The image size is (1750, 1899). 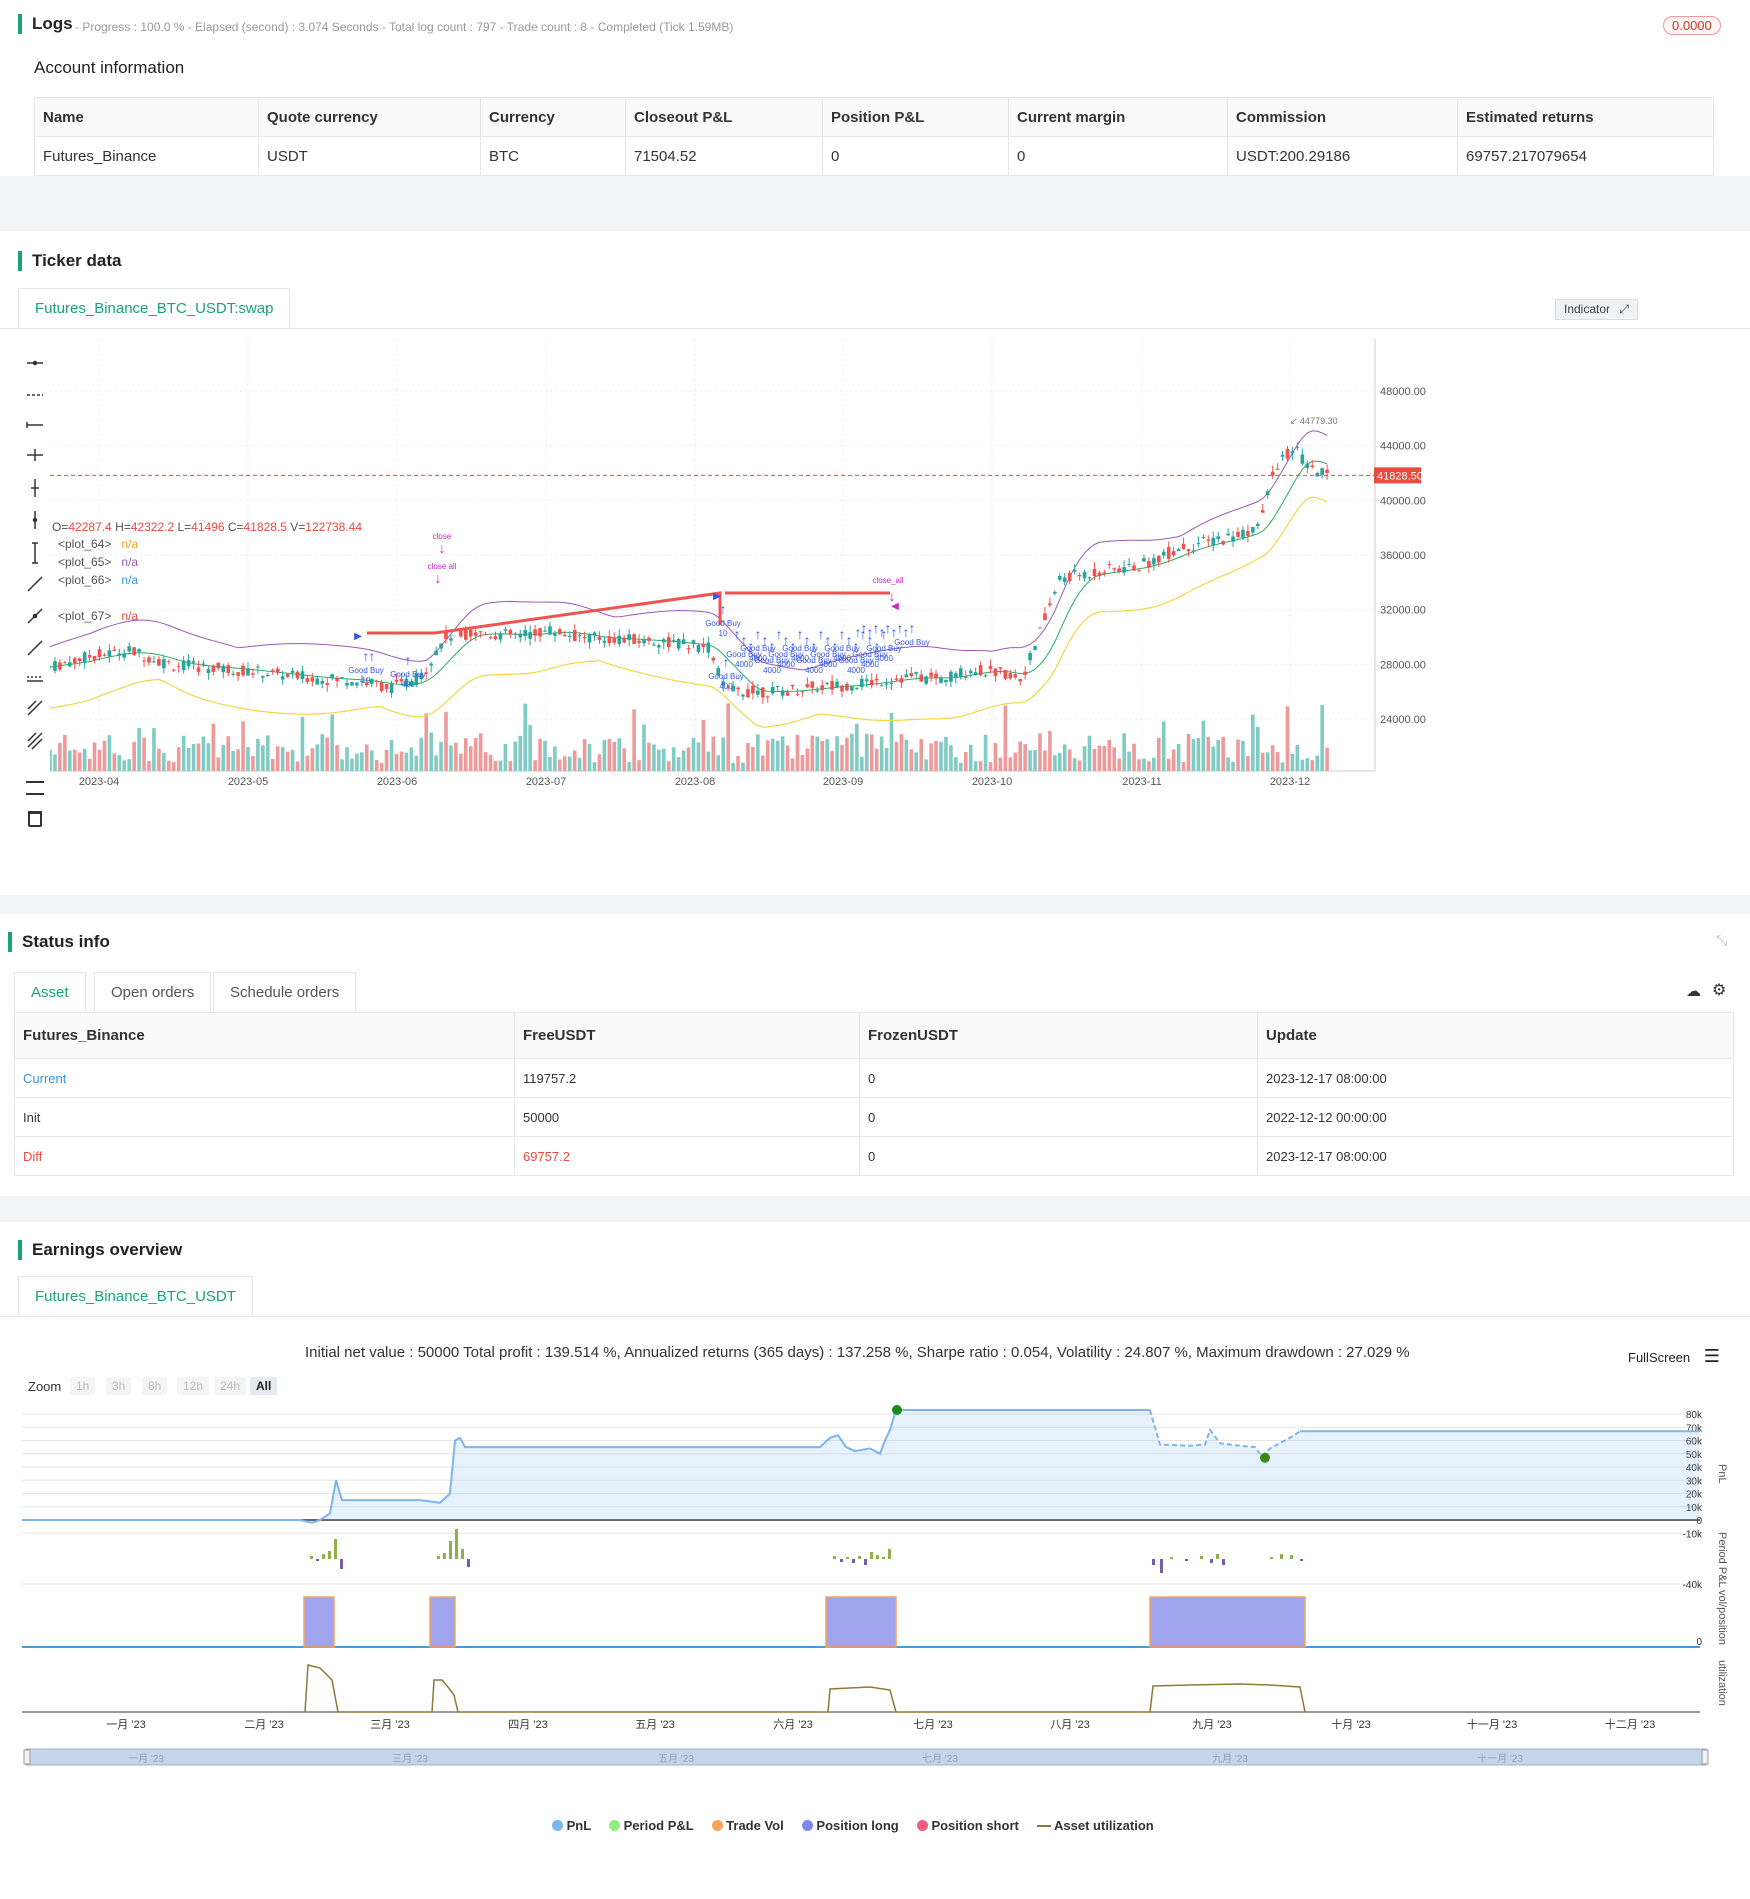 What do you see at coordinates (1211, 1724) in the screenshot?
I see `month-tick-label: 九月 '23` at bounding box center [1211, 1724].